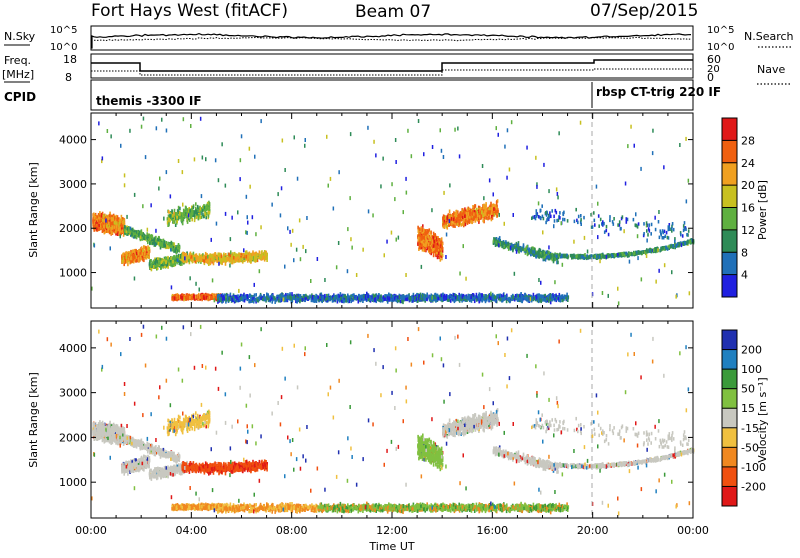 Image resolution: width=800 pixels, height=558 pixels. Describe the element at coordinates (771, 69) in the screenshot. I see `nave-label: Nave` at that location.